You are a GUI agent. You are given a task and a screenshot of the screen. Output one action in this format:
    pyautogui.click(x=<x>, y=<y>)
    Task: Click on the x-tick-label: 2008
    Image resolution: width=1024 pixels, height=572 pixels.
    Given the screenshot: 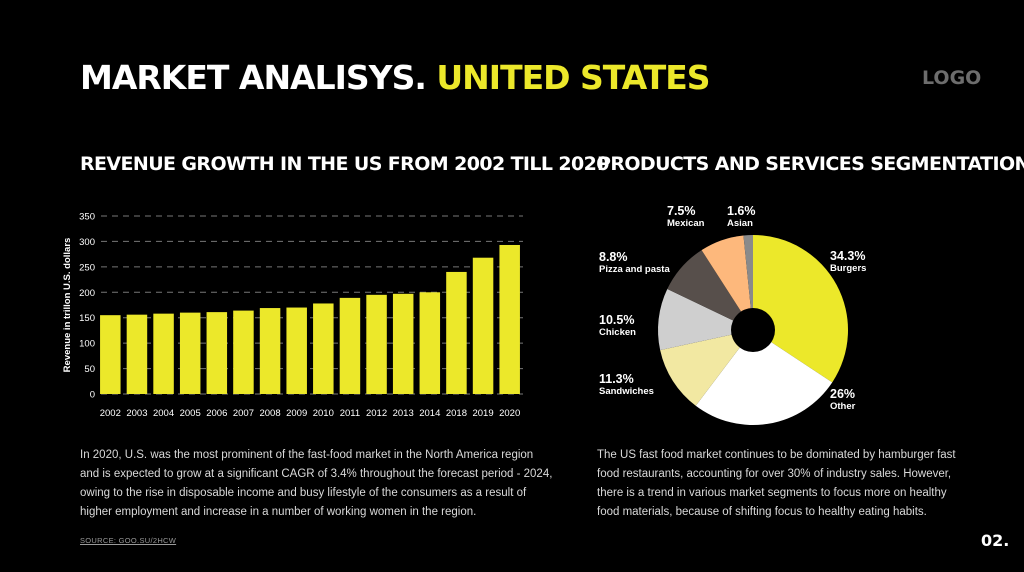 What is the action you would take?
    pyautogui.click(x=269, y=413)
    